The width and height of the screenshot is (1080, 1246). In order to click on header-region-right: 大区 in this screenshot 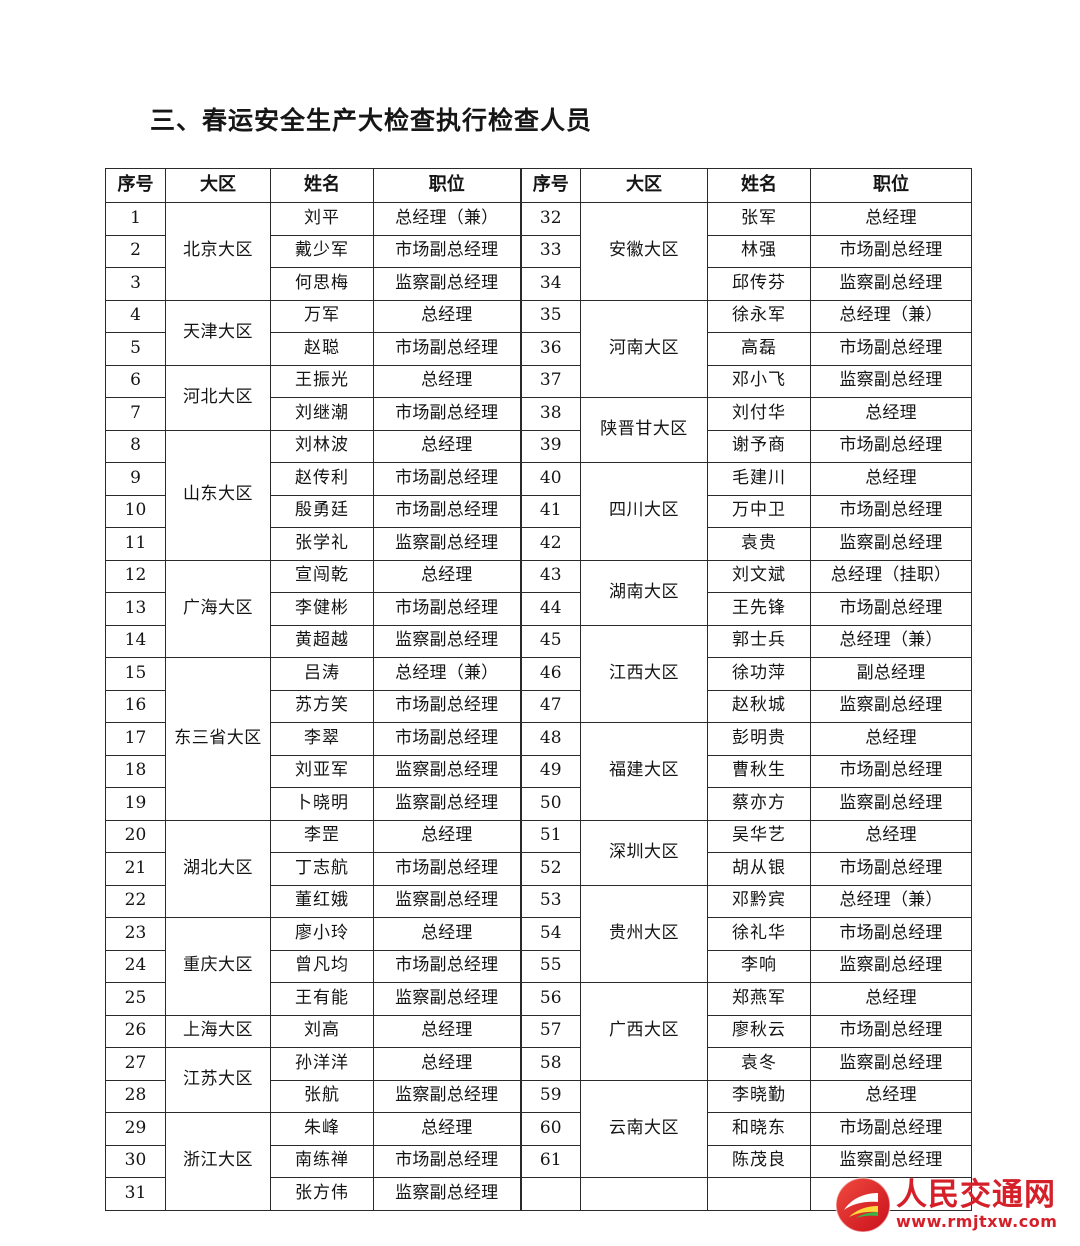, I will do `click(644, 185)`.